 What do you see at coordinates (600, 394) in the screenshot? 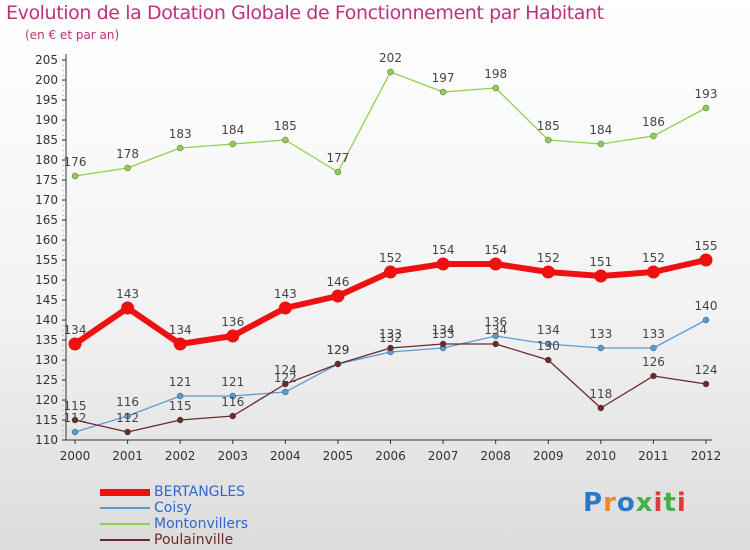
I see `data-label: 118` at bounding box center [600, 394].